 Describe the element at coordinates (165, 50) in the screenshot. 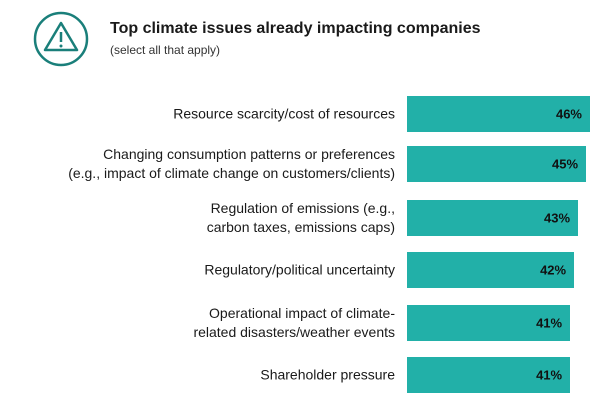

I see `chart-subtitle: (select all that apply)` at that location.